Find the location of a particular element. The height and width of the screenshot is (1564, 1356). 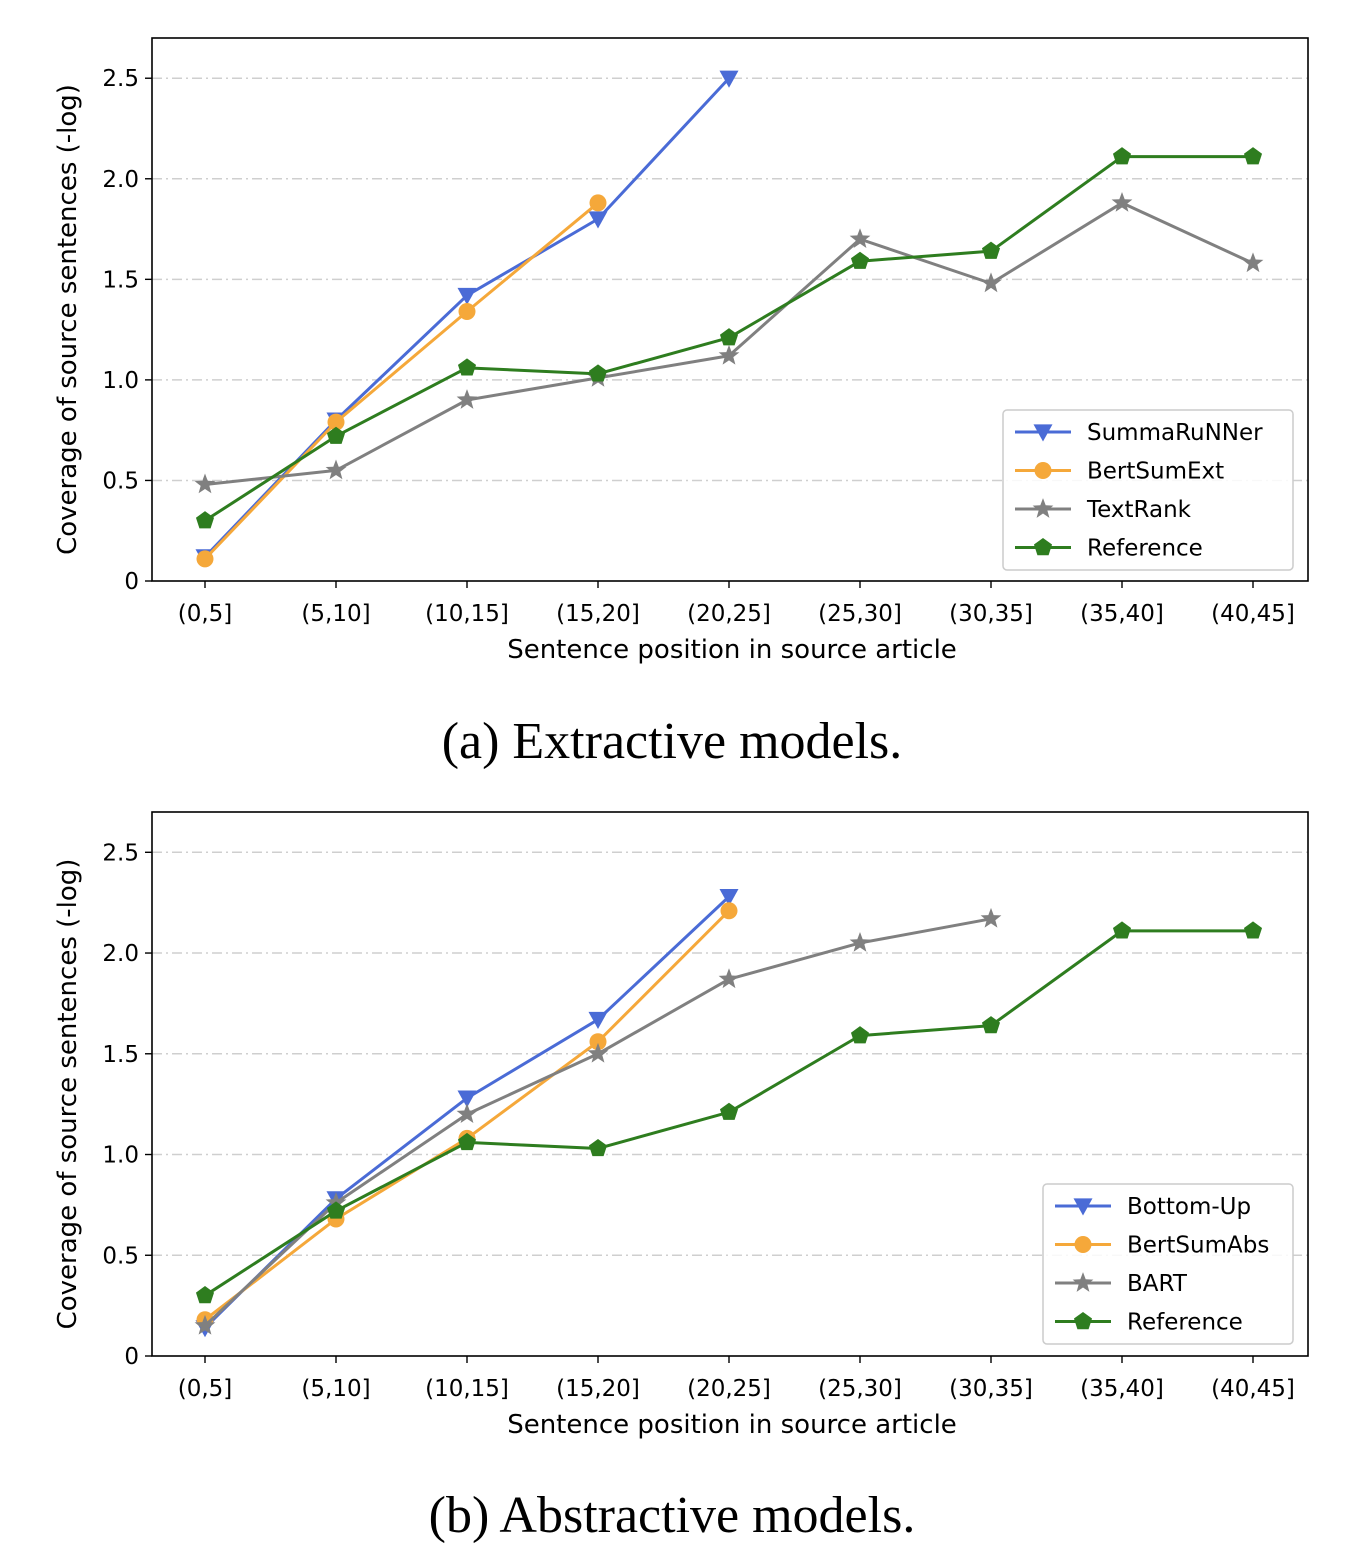

x-tick-label: (25,30] is located at coordinates (860, 1389).